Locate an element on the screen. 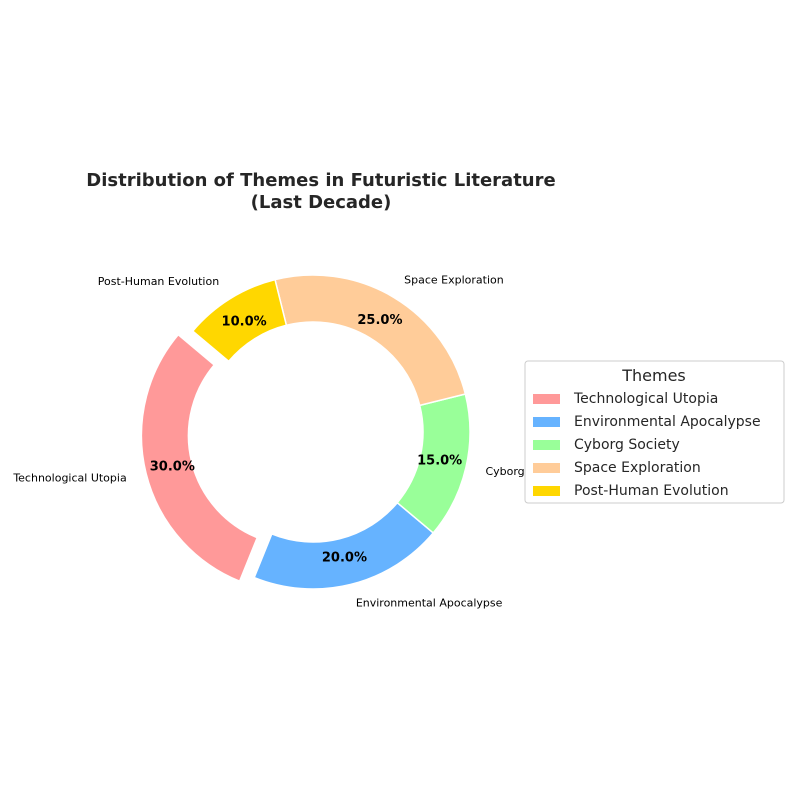 This screenshot has width=800, height=800. legend-swatch-environmental-apocalypse is located at coordinates (546, 422).